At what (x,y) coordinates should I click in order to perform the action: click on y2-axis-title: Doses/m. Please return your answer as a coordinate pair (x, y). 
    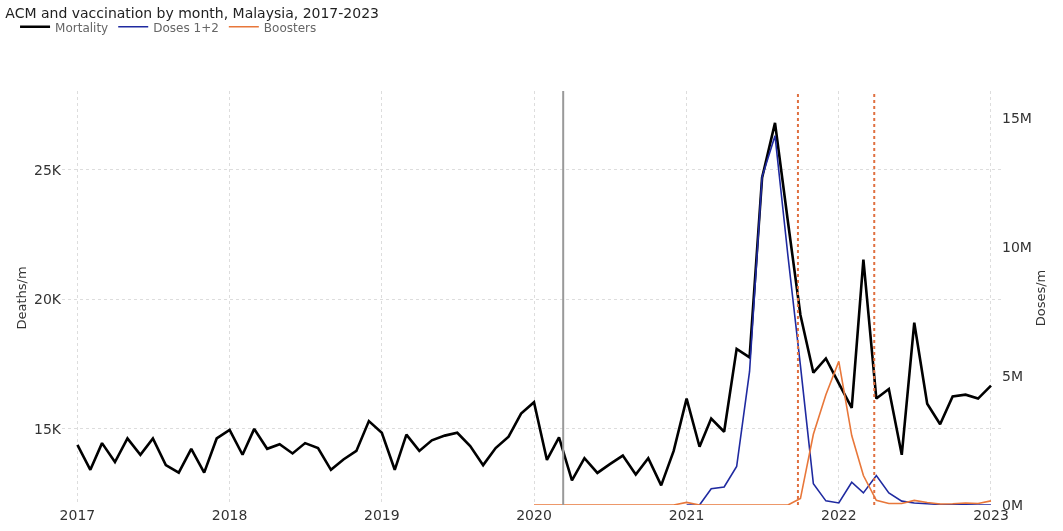
    Looking at the image, I should click on (1040, 298).